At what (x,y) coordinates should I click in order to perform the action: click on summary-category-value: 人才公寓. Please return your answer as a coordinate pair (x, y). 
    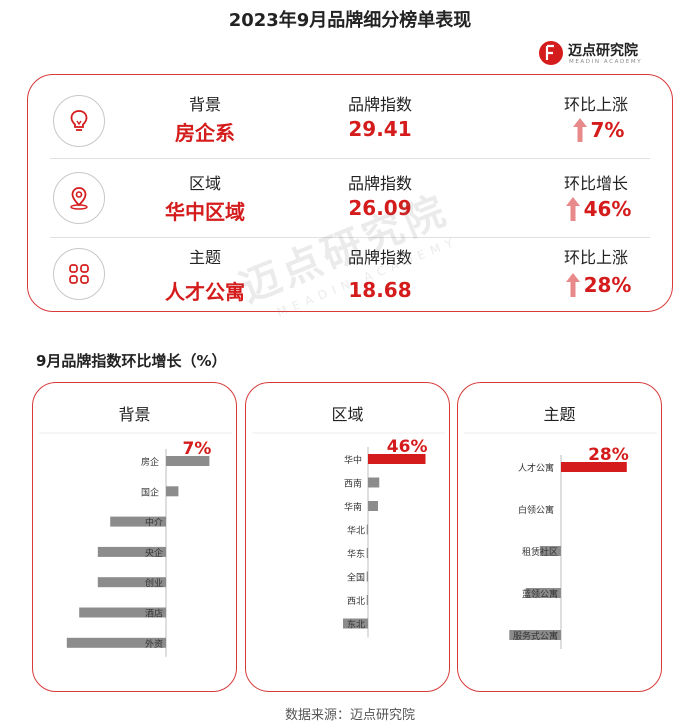
    Looking at the image, I should click on (205, 292).